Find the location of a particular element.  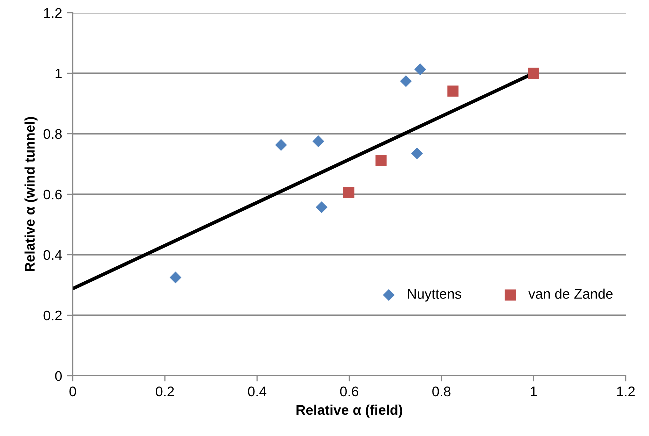

x-axis-title: Relative α (field) is located at coordinates (349, 411).